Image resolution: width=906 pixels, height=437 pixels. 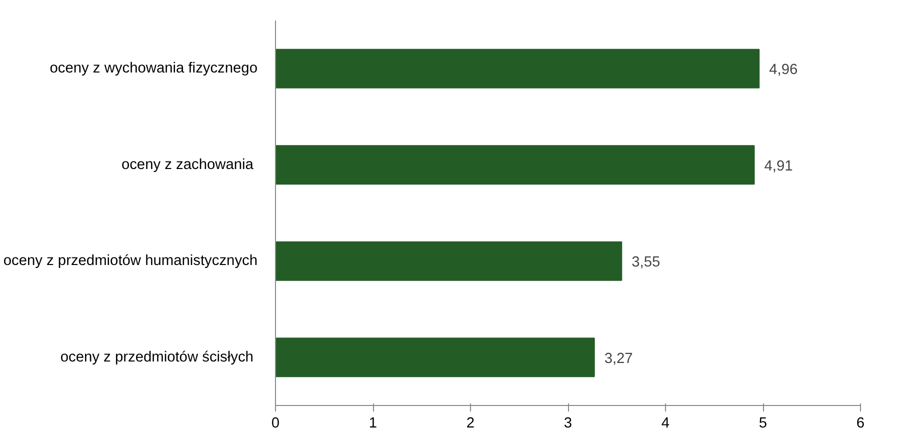 I want to click on y-tick-label: oceny z przedmiotów ścisłych, so click(x=157, y=357).